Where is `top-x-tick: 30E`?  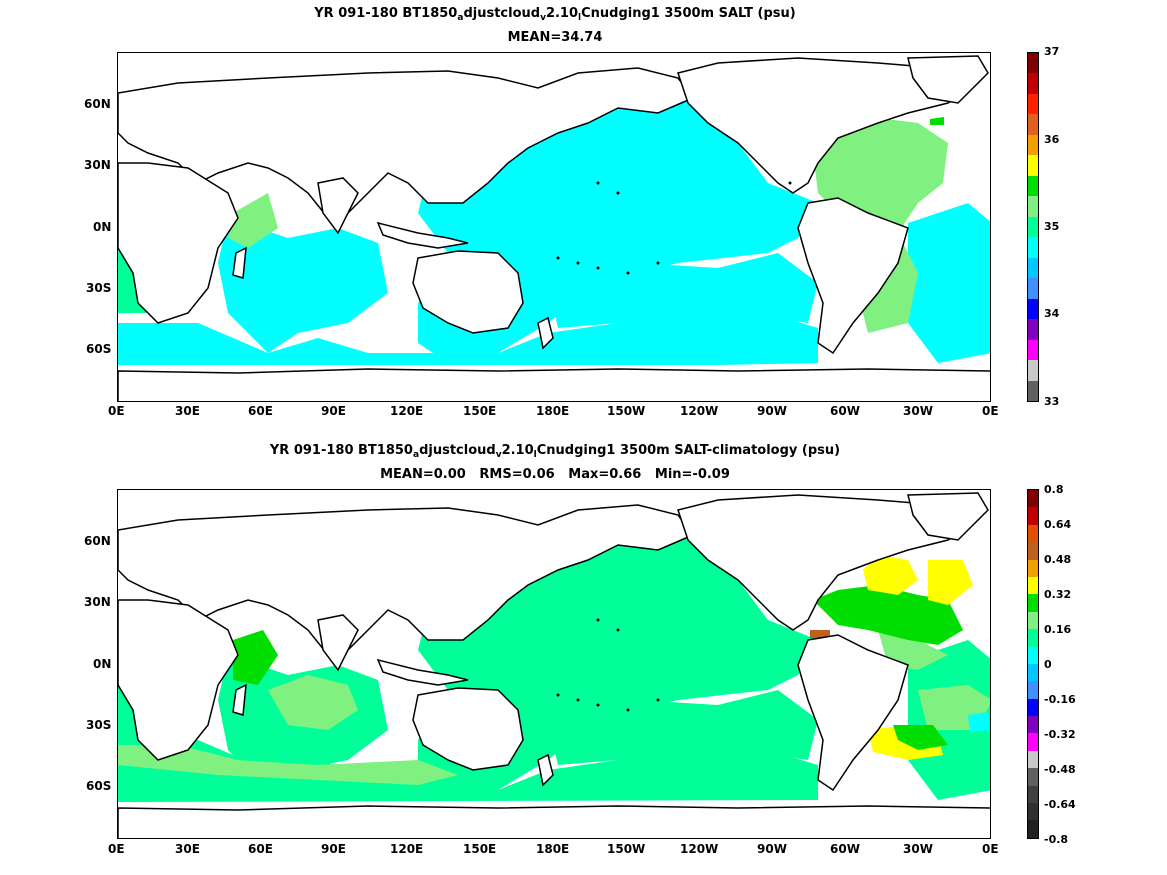
top-x-tick: 30E is located at coordinates (187, 411).